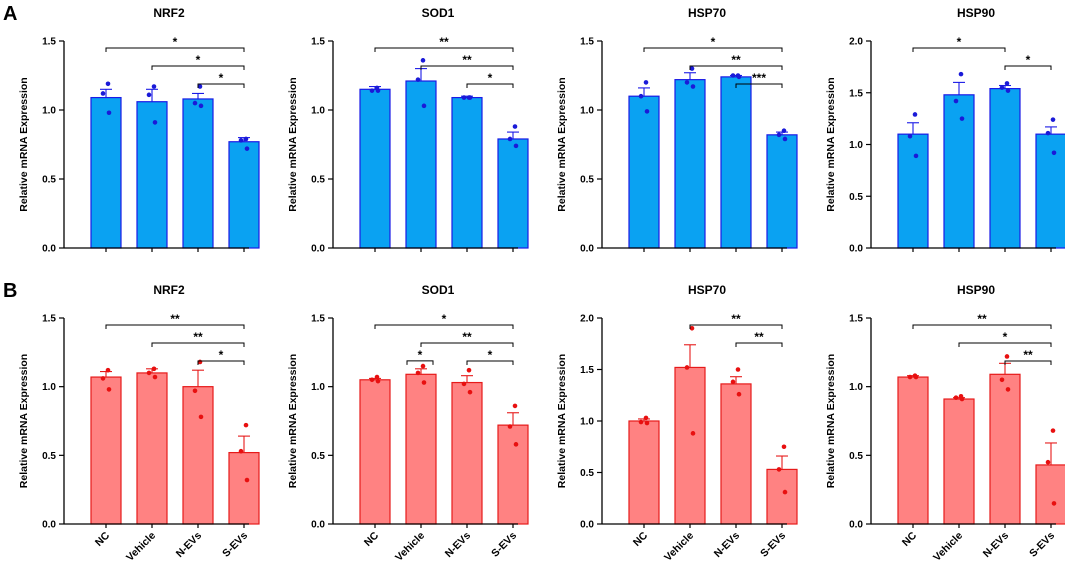 This screenshot has width=1065, height=565. Describe the element at coordinates (948, 547) in the screenshot. I see `chart-b4-xtick-label: Vehicle` at that location.